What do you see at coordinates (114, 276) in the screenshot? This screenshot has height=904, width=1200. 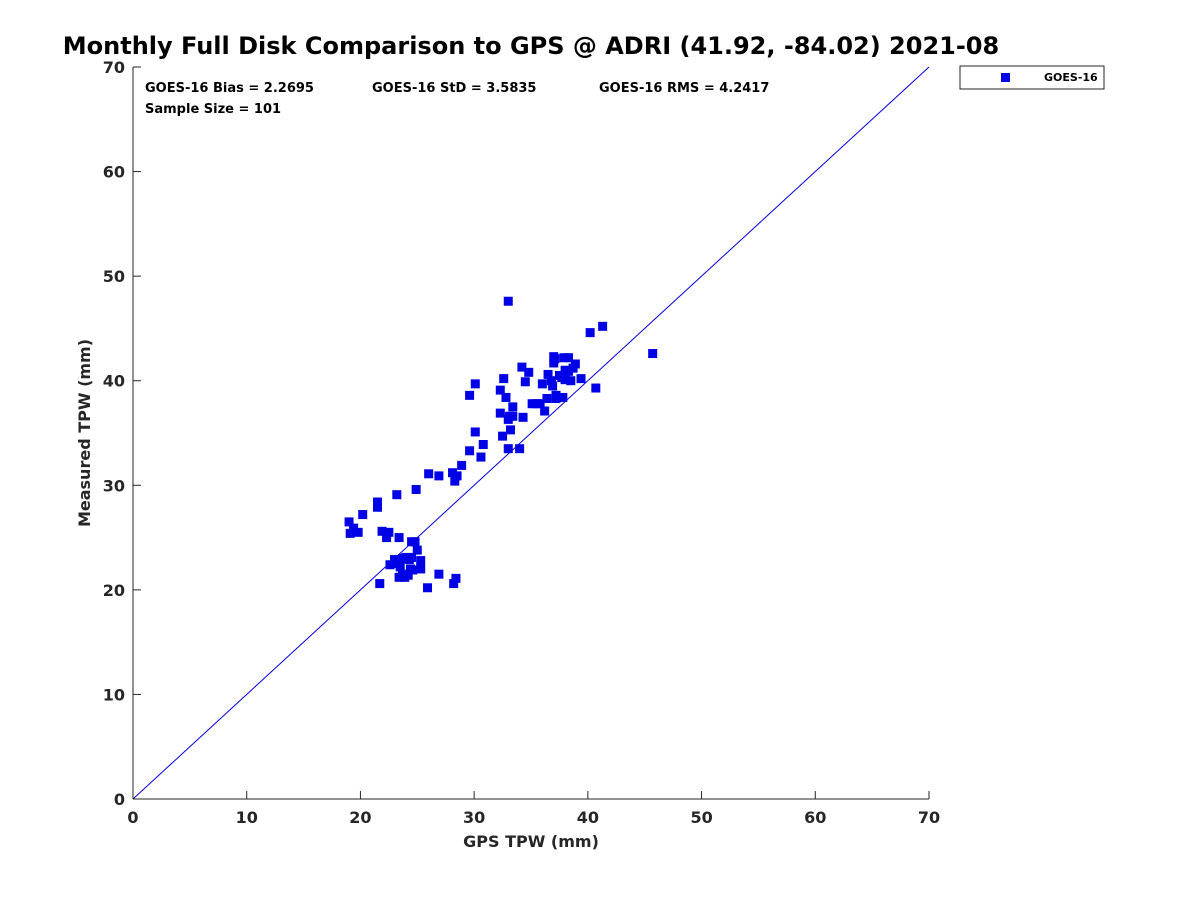 I see `y-tick-label: 50` at bounding box center [114, 276].